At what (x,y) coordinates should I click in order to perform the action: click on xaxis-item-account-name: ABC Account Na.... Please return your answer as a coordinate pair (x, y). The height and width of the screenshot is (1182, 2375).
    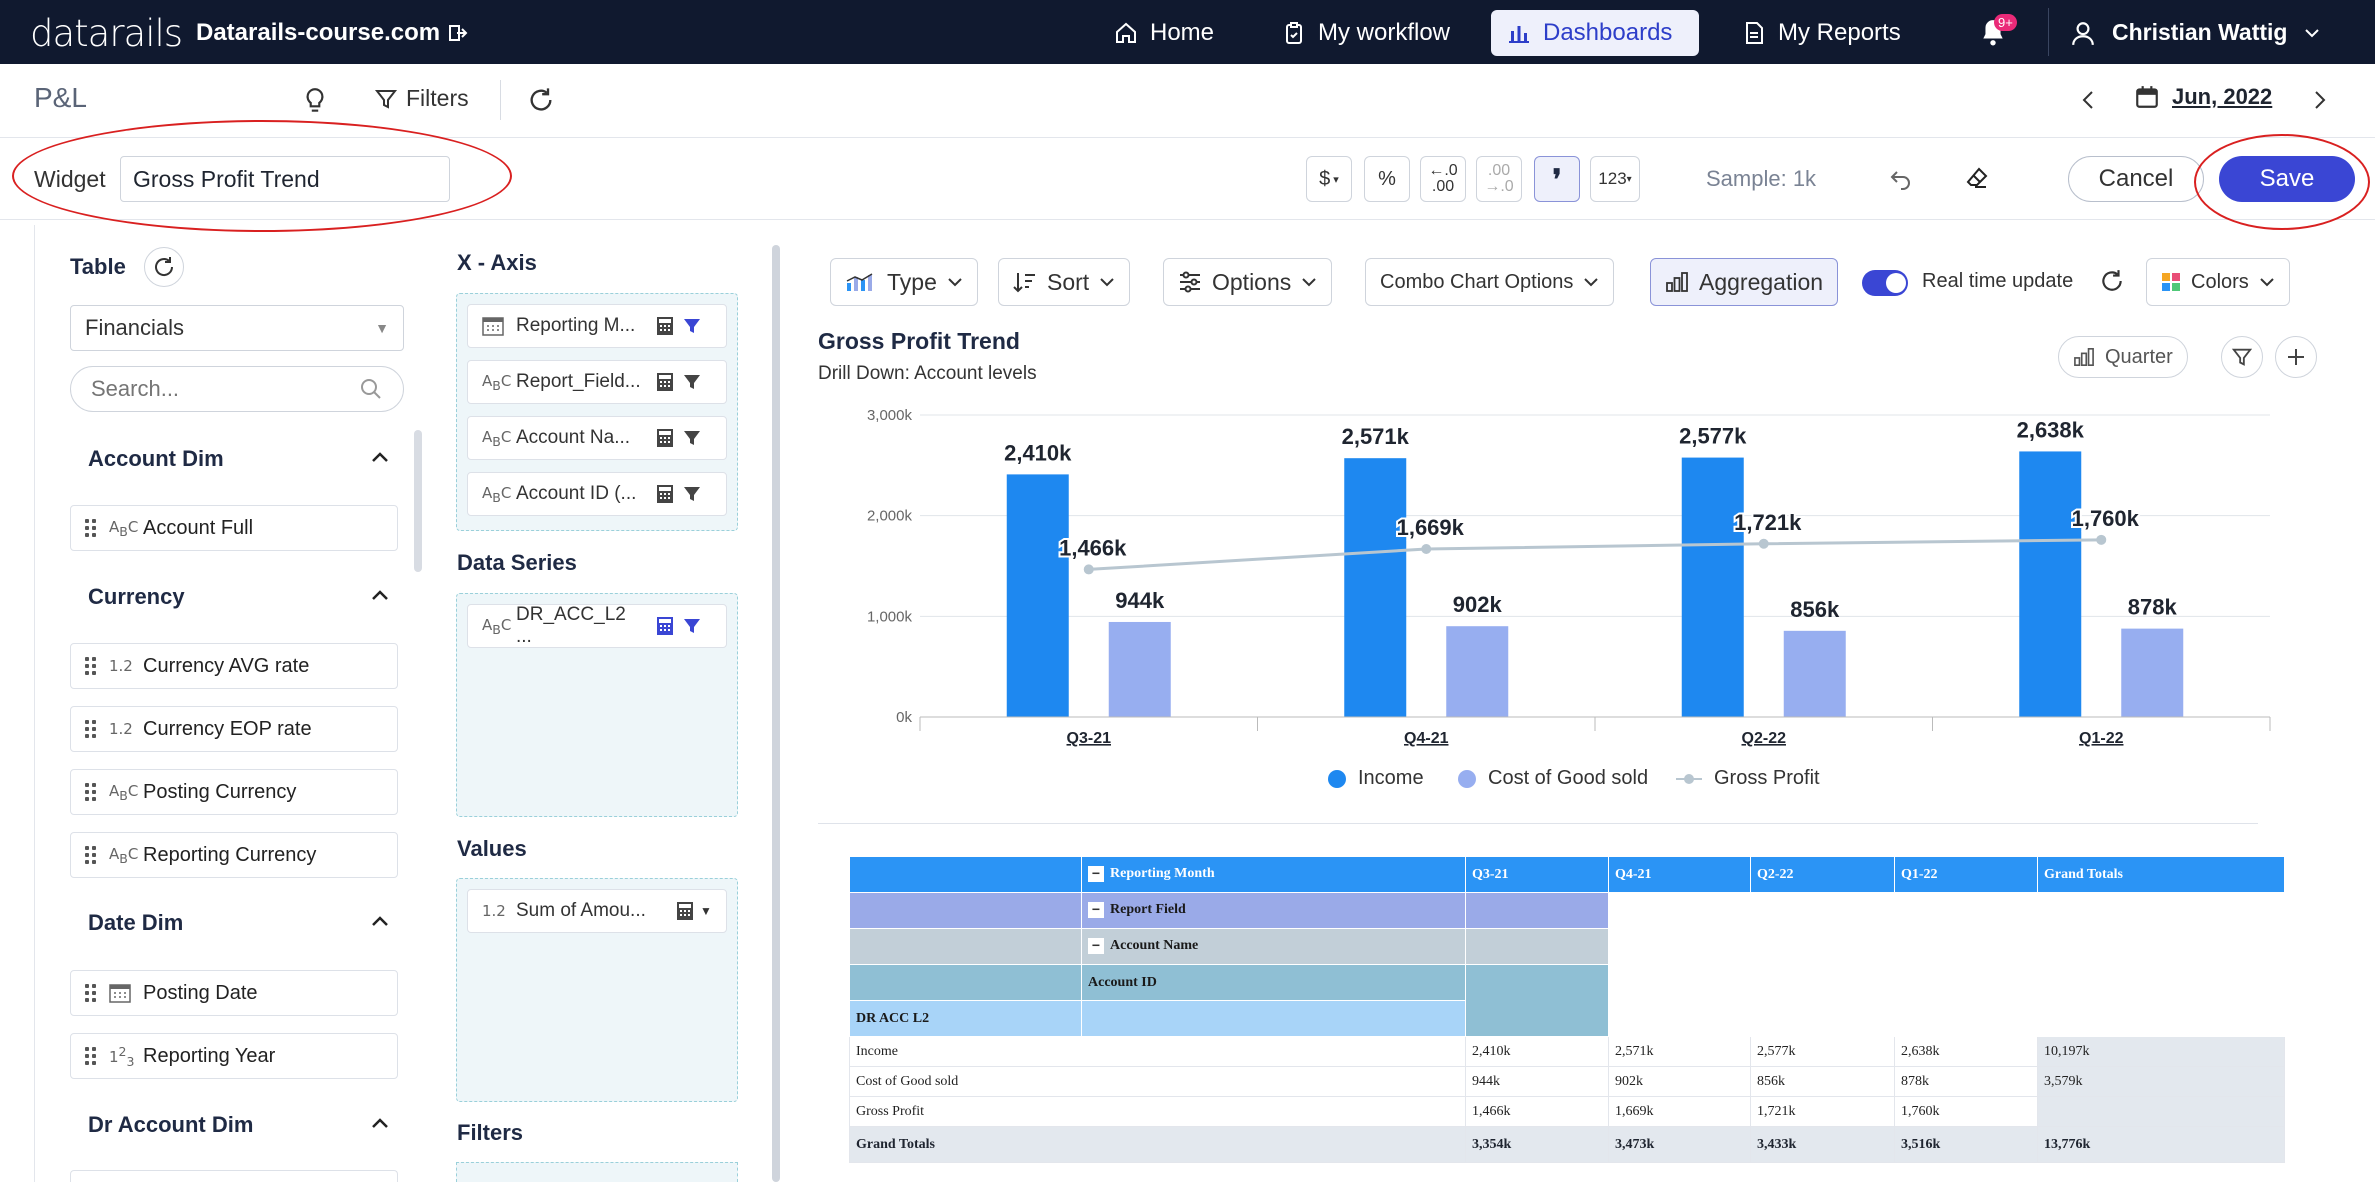
    Looking at the image, I should click on (597, 438).